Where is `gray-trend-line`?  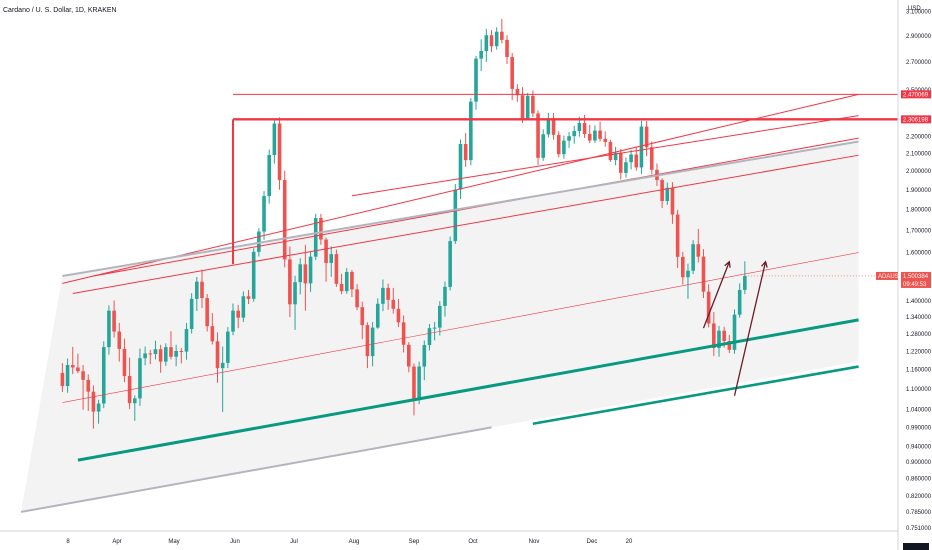
gray-trend-line is located at coordinates (256, 469).